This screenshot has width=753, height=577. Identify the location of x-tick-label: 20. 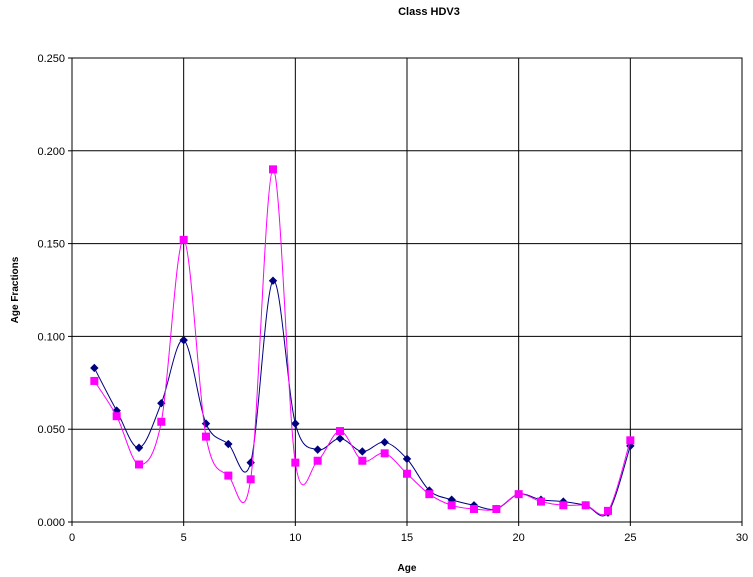
(519, 538).